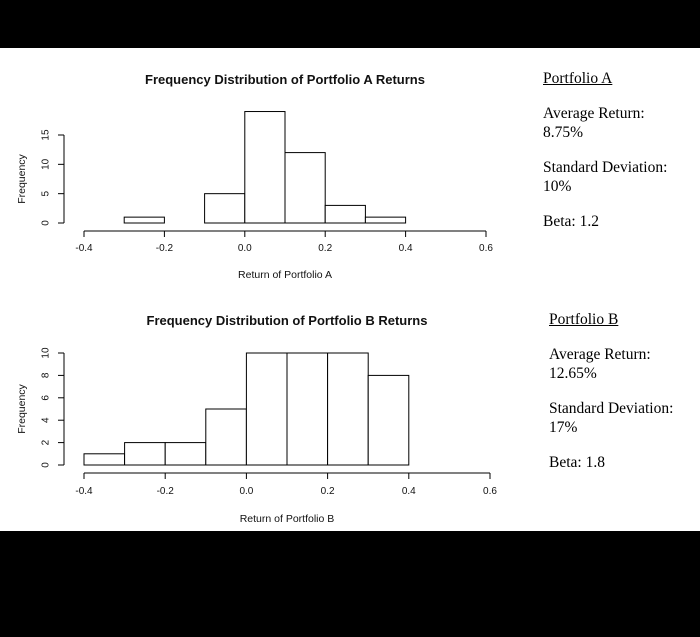 This screenshot has width=700, height=637. What do you see at coordinates (490, 491) in the screenshot?
I see `chart-b-x-tick-label: 0.6` at bounding box center [490, 491].